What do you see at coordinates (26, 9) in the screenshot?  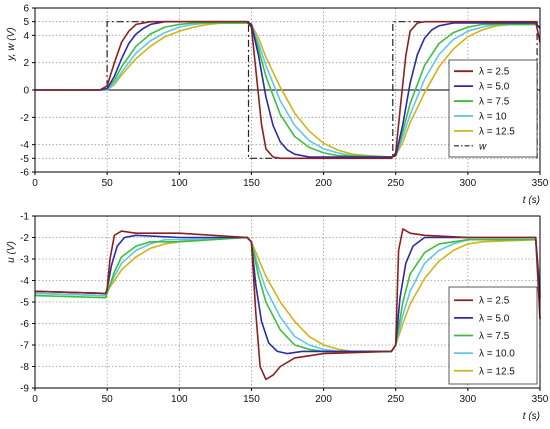 I see `y-tick-label: 6` at bounding box center [26, 9].